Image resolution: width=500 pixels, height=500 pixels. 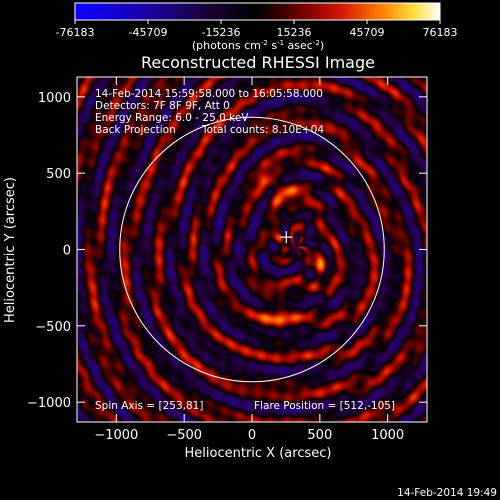 What do you see at coordinates (184, 435) in the screenshot?
I see `x-tick-label: −500` at bounding box center [184, 435].